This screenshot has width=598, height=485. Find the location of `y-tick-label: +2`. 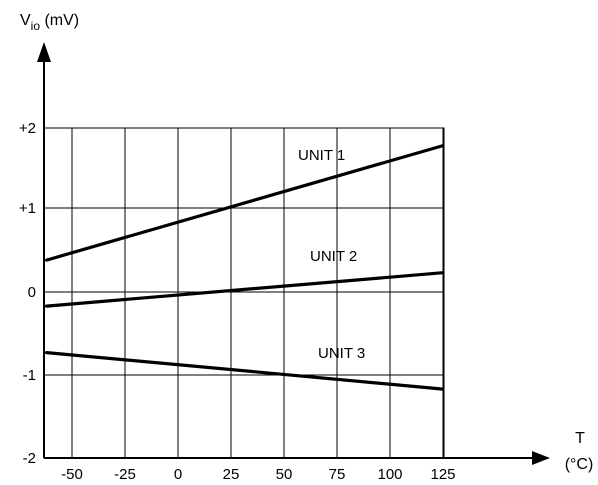

y-tick-label: +2 is located at coordinates (27, 128).